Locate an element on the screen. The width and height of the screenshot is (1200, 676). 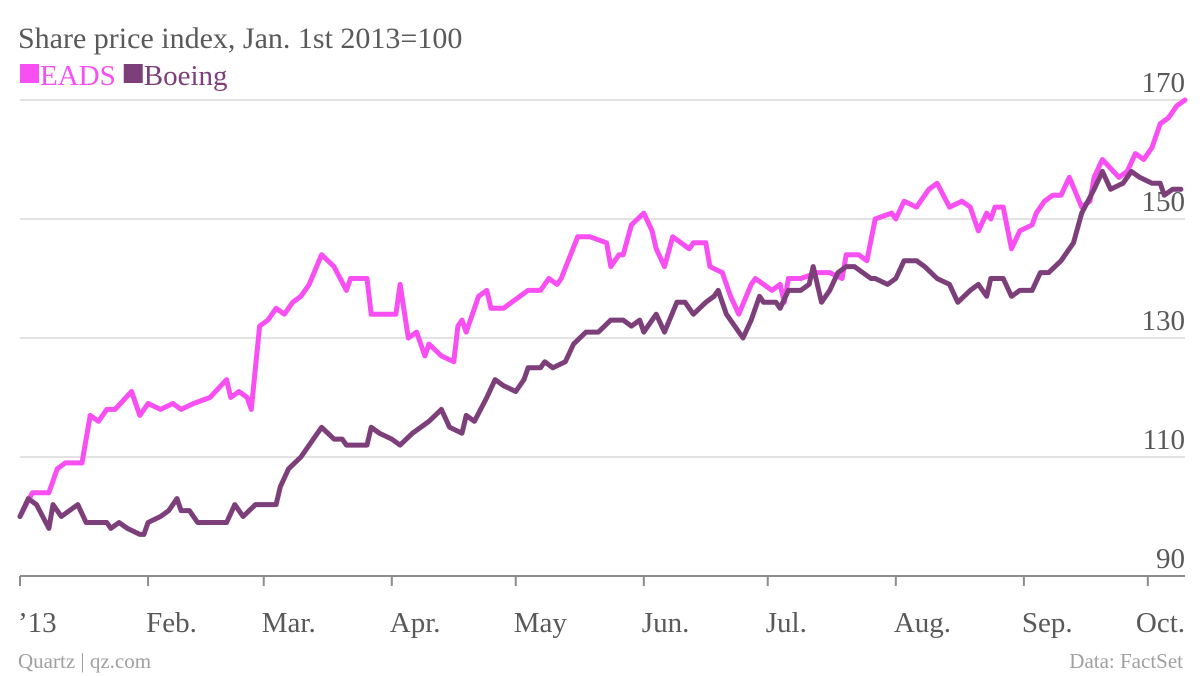
source: Data: FactSet is located at coordinates (1126, 661).